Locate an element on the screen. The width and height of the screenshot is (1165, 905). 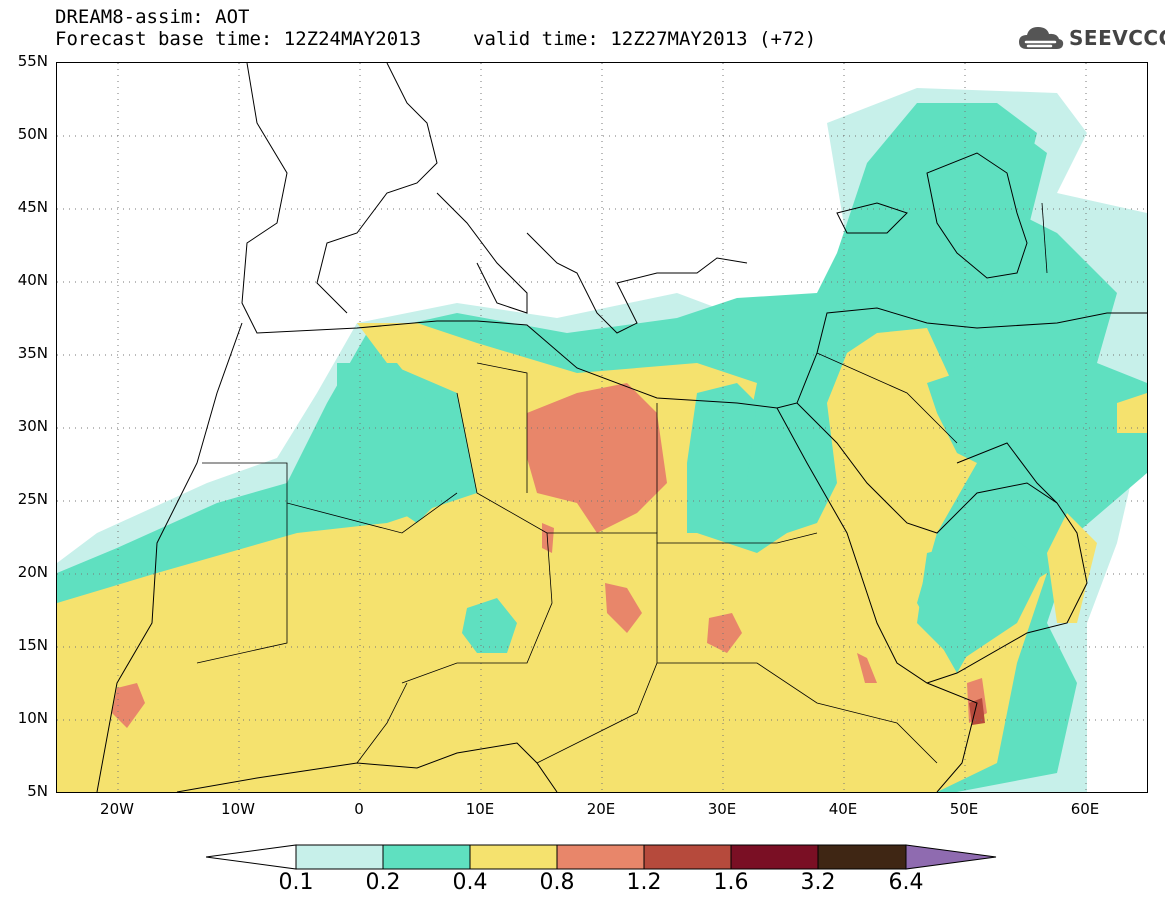
lon-label: 40E is located at coordinates (843, 809).